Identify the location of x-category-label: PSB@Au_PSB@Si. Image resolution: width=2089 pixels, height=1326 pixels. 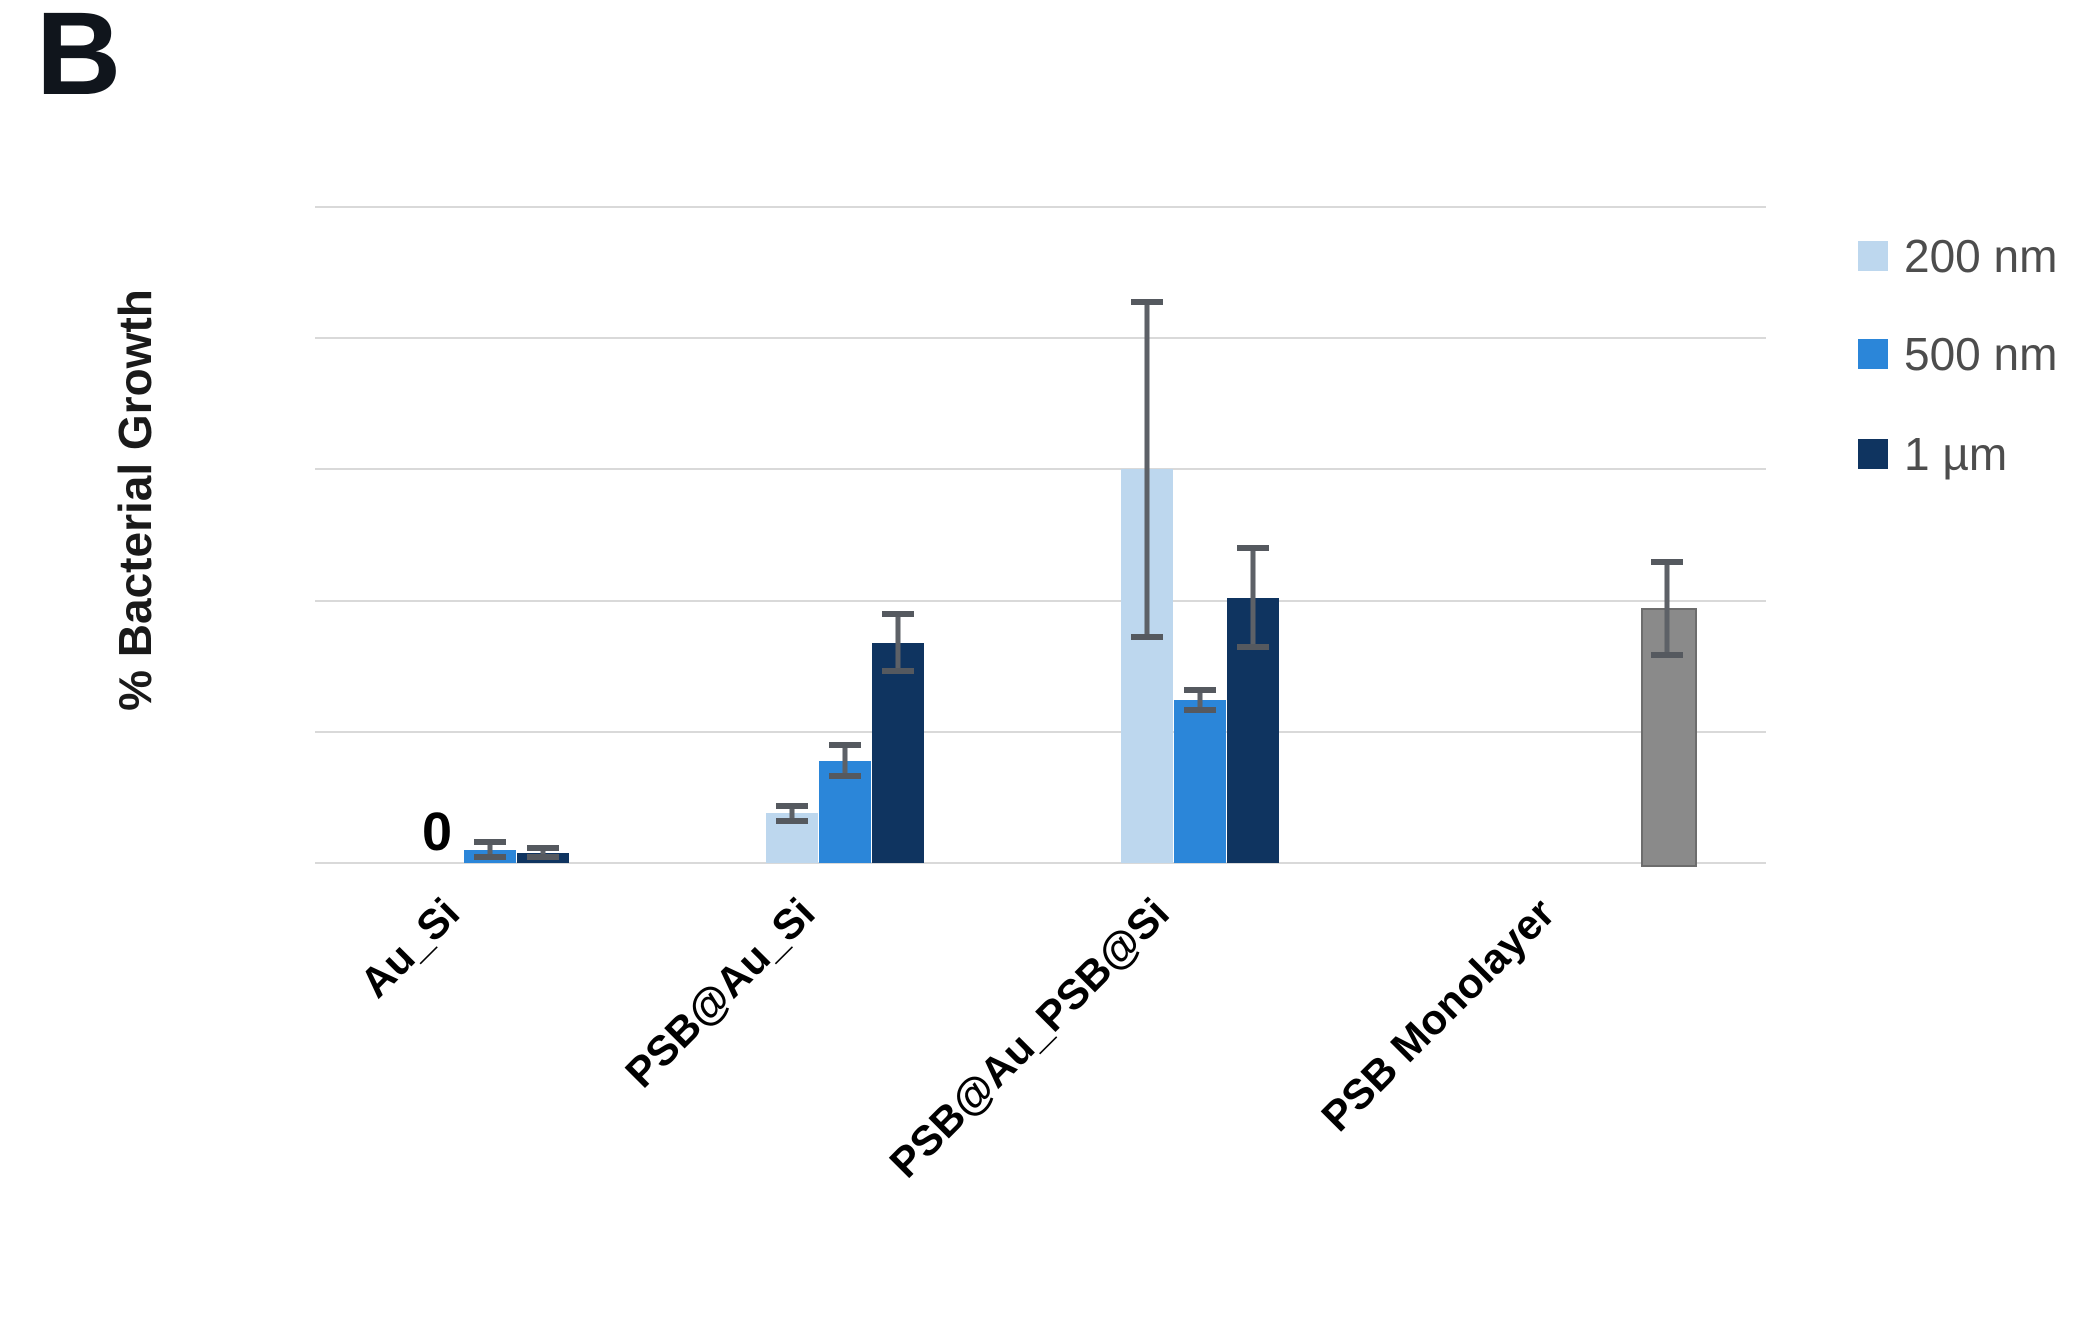
(1029, 1038).